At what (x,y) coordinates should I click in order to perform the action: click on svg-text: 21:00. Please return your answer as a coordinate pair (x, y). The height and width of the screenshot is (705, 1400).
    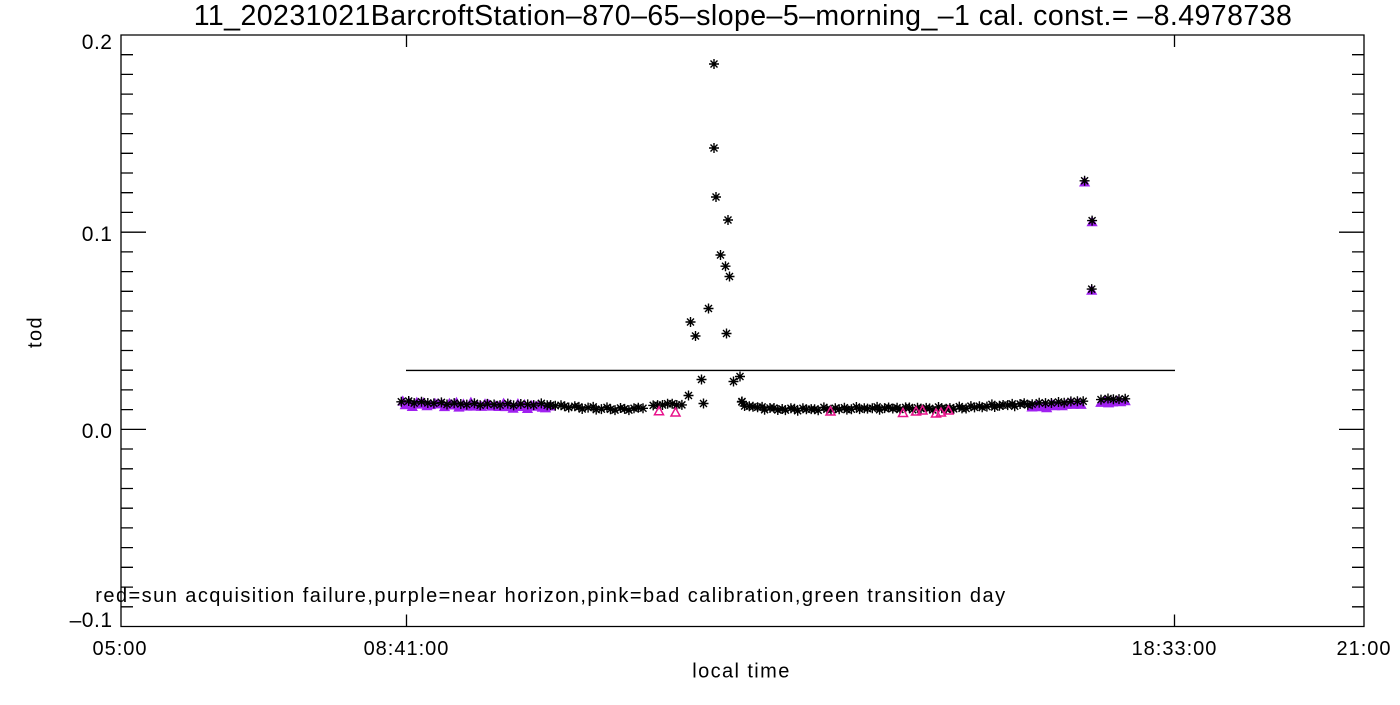
    Looking at the image, I should click on (1363, 649).